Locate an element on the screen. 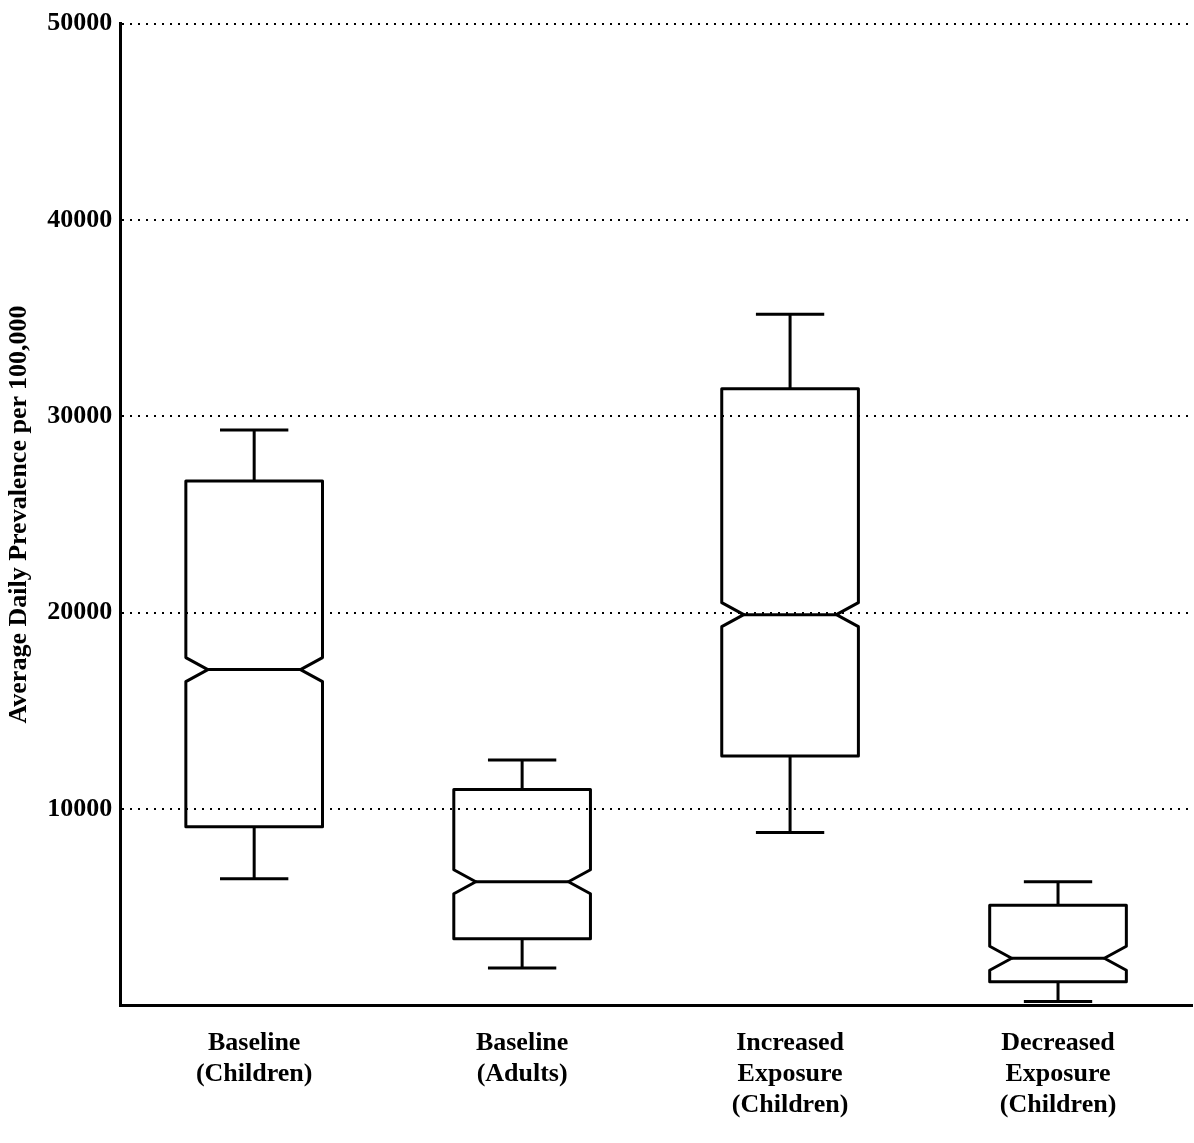  y-tick-label: 10000 is located at coordinates (80, 807).